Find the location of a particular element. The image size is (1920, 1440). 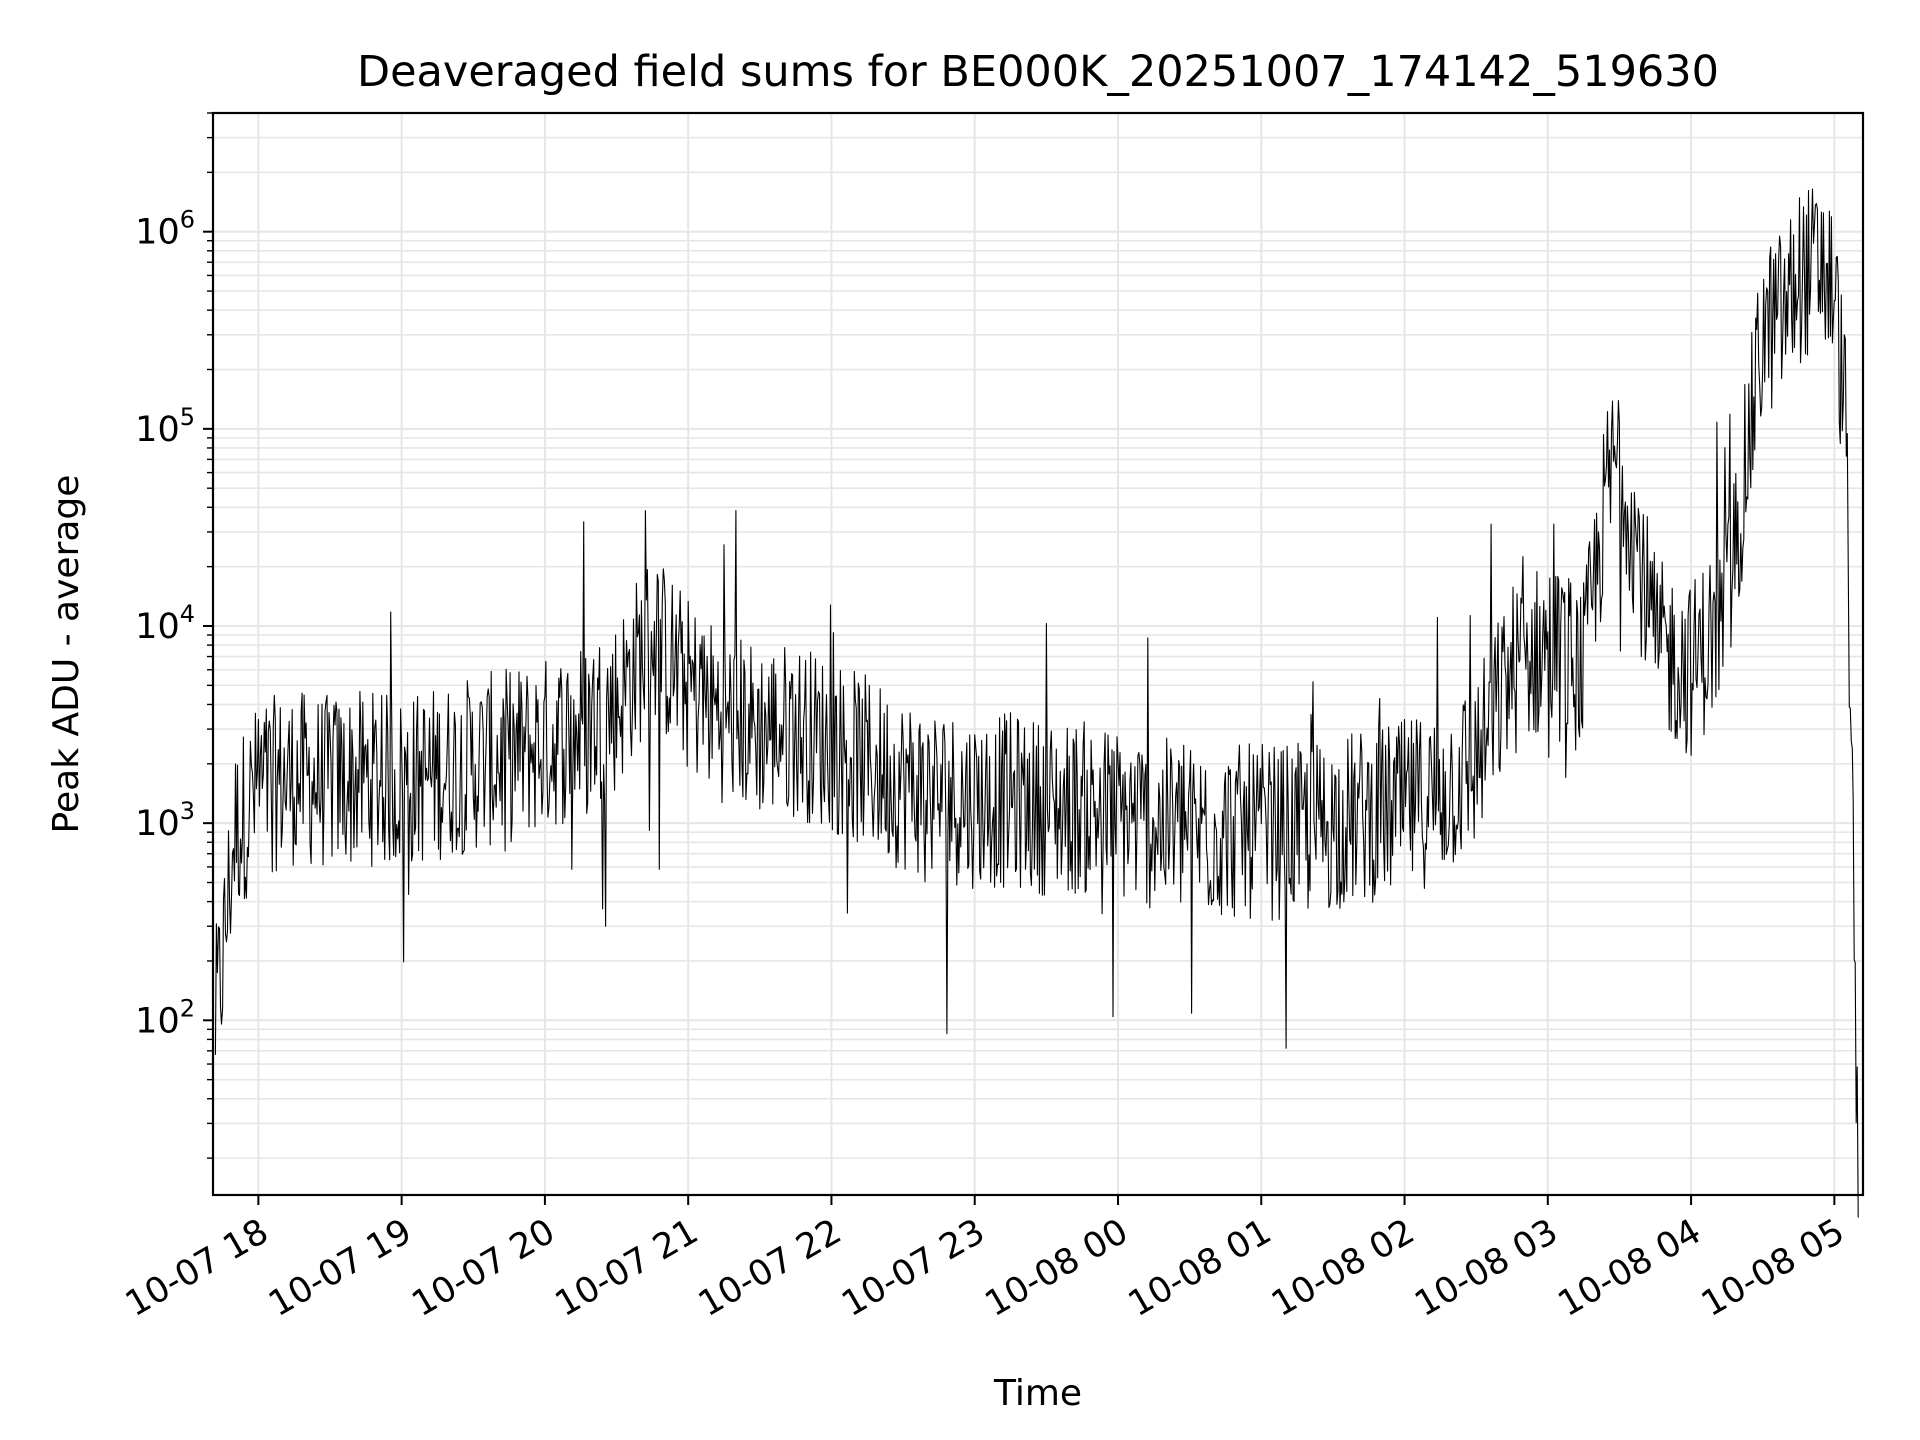

y-tick-label: 10⁶ is located at coordinates (165, 229).